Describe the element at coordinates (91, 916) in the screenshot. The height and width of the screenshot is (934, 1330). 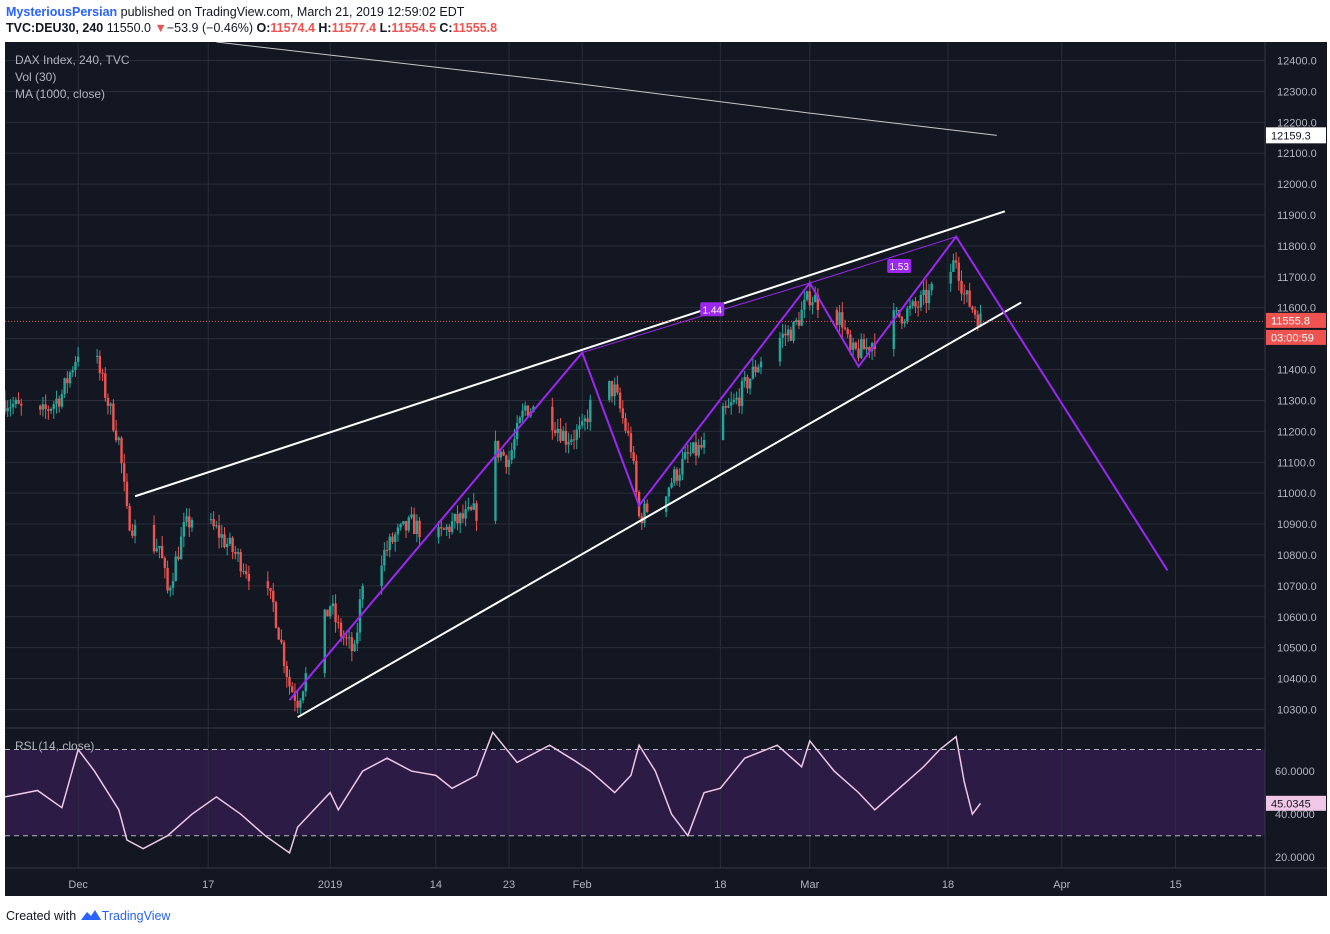
I see `tradingview-logo-icon` at that location.